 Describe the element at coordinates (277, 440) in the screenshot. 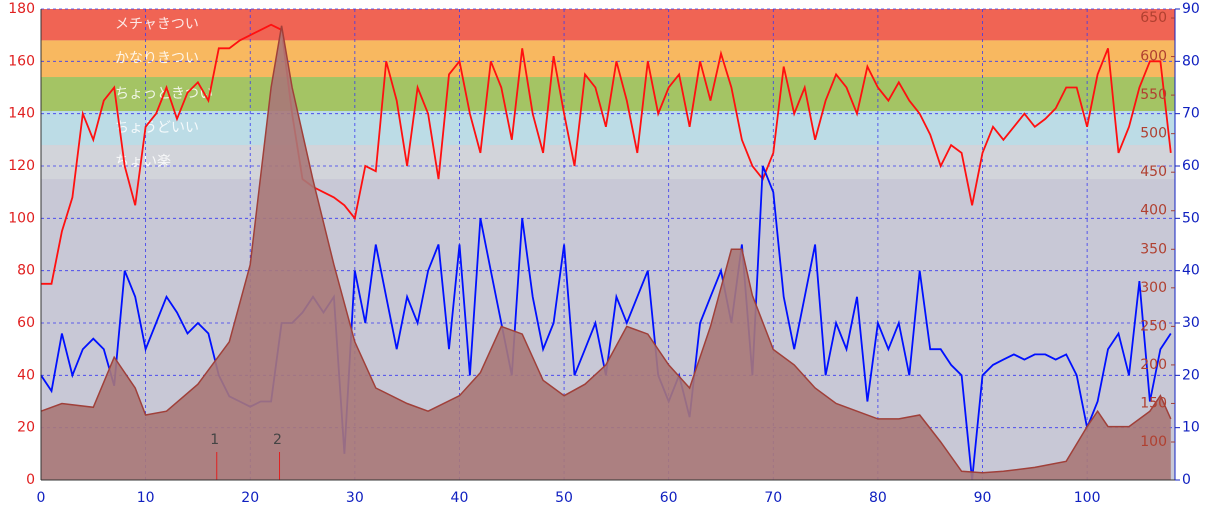

I see `marker-label: 2` at that location.